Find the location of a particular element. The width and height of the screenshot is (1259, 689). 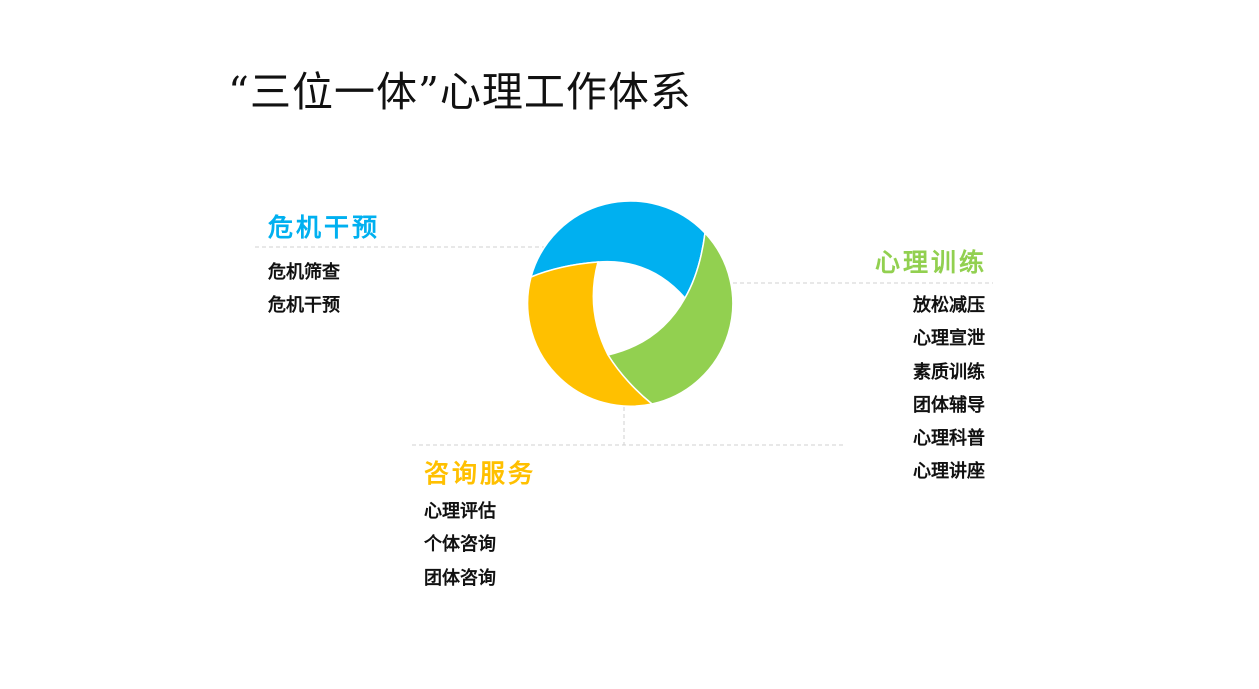

list-item: 团体咨询 is located at coordinates (460, 578).